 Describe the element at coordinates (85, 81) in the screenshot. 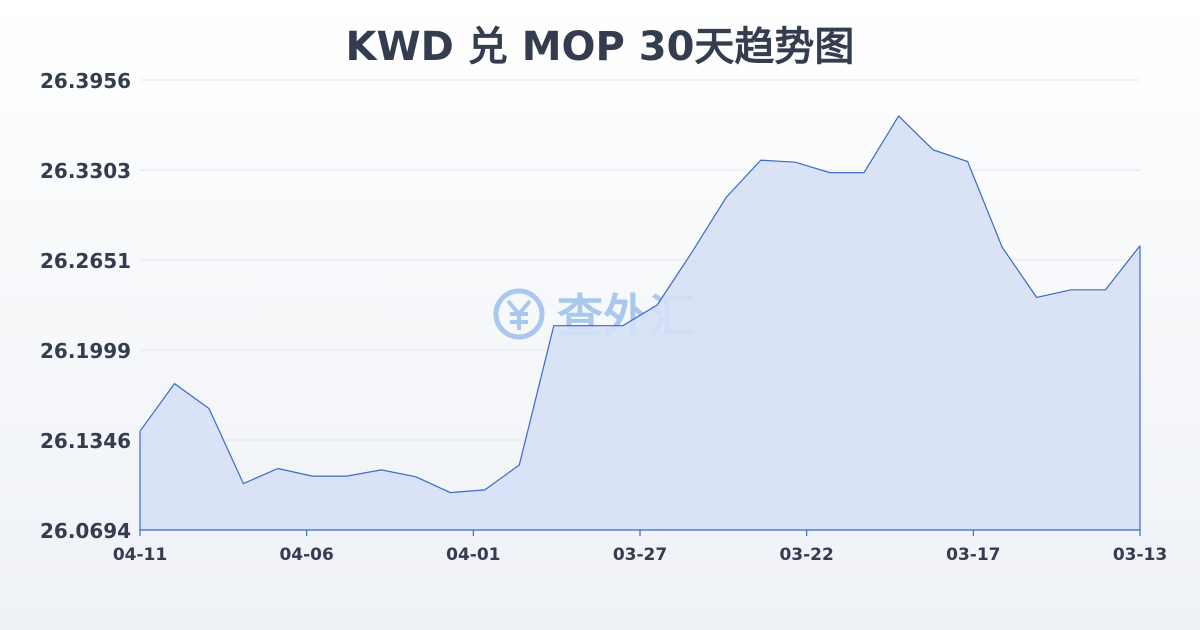

I see `y-tick-label: 26.3956` at that location.